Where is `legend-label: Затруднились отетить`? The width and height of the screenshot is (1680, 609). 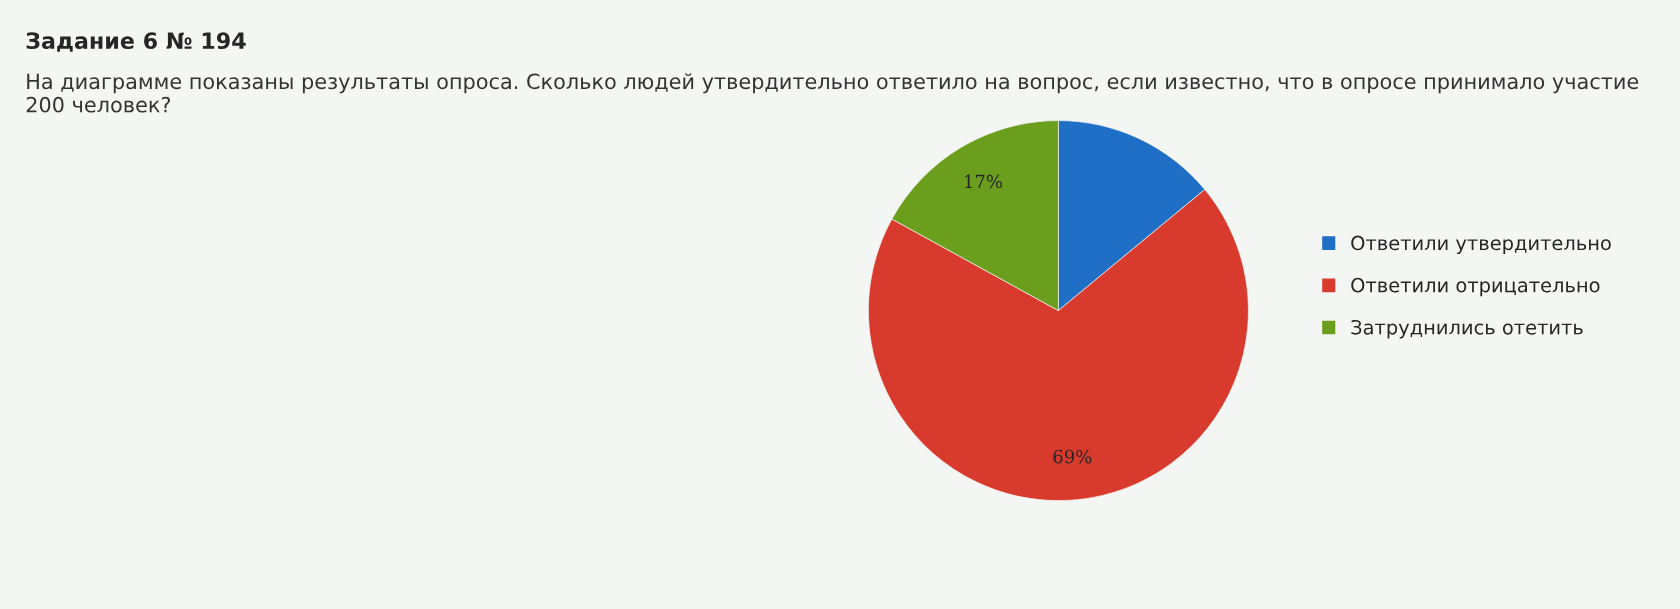
legend-label: Затруднились отетить is located at coordinates (1467, 329).